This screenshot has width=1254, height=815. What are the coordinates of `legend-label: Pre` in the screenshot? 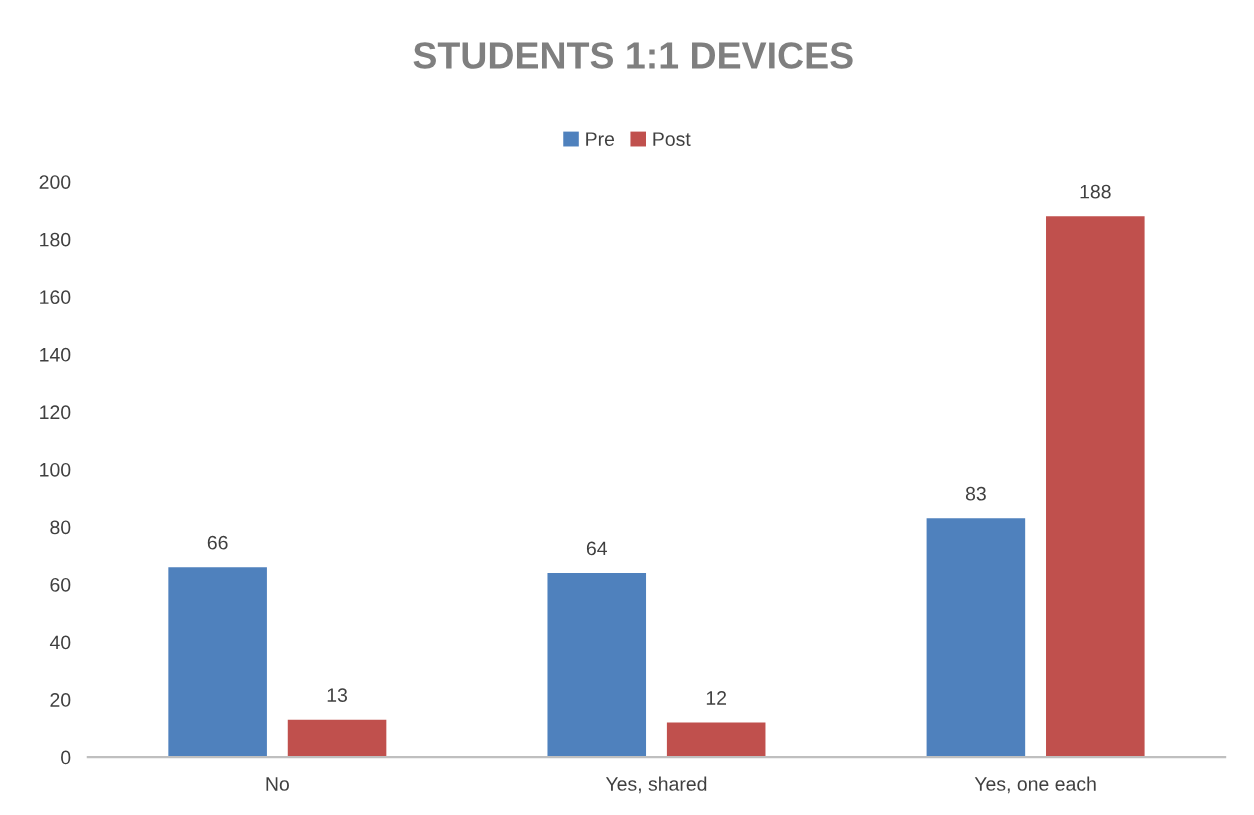 It's located at (600, 139).